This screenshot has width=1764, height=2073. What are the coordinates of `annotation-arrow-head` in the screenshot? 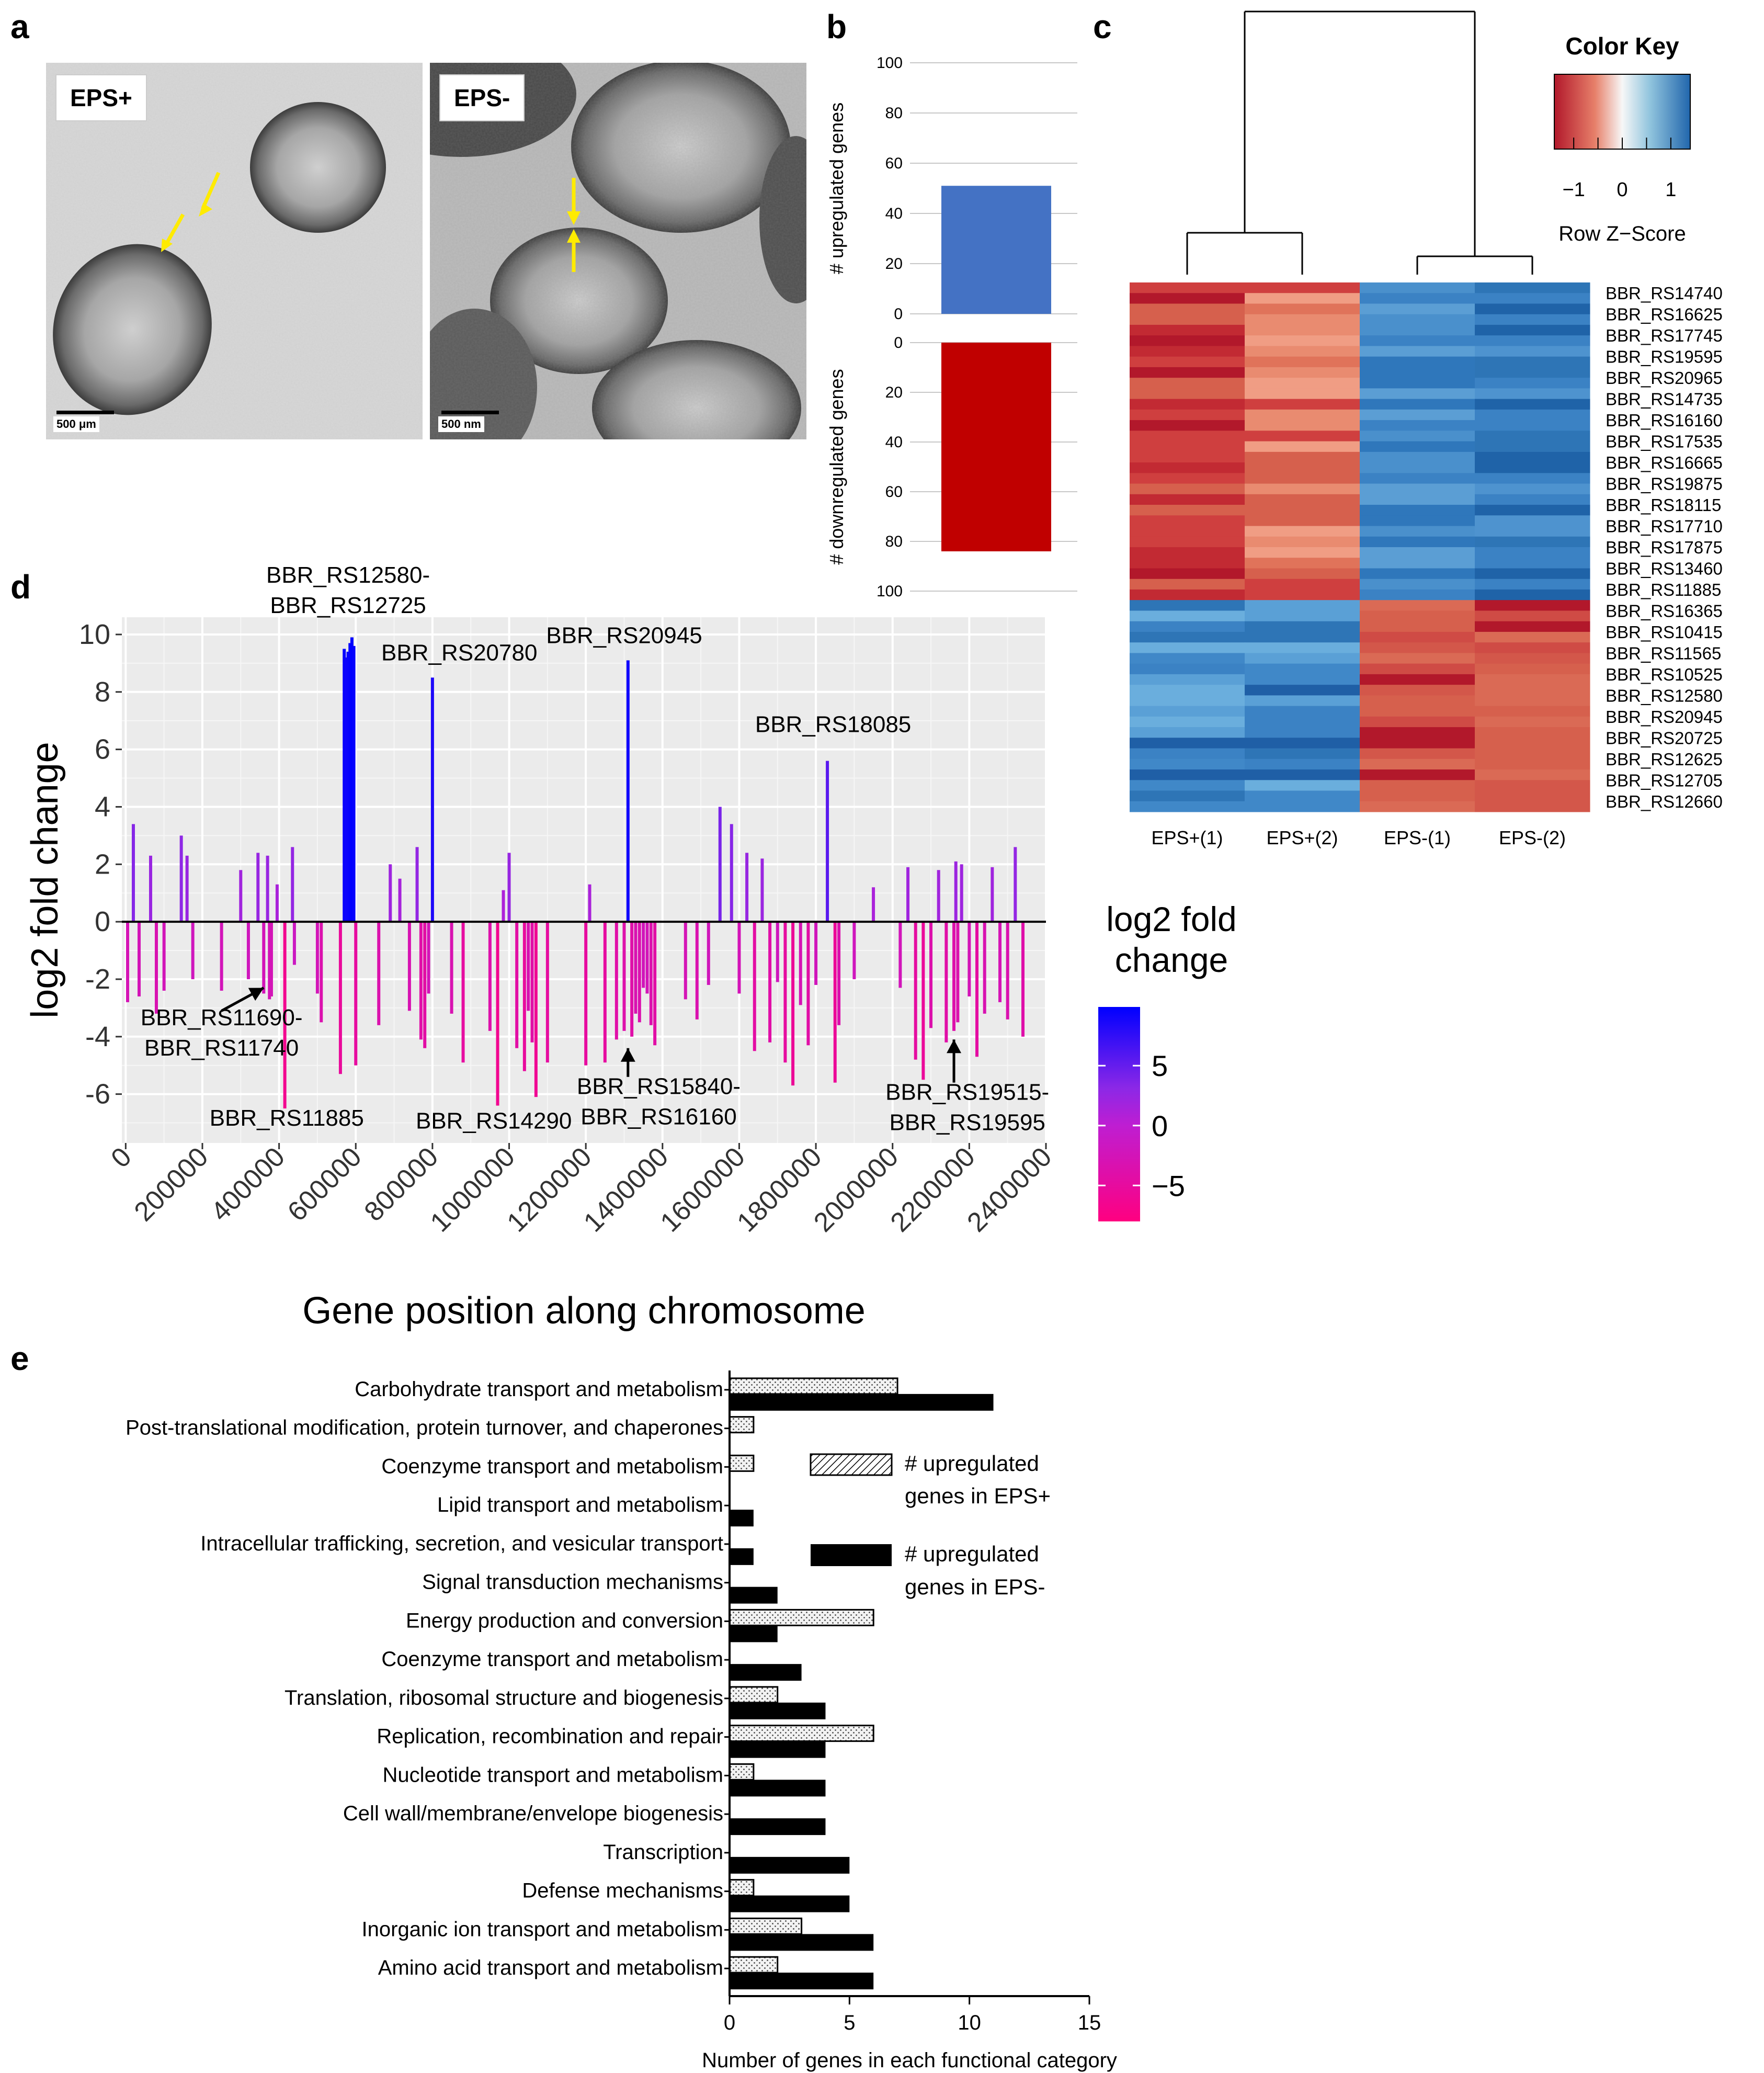 It's located at (627, 1055).